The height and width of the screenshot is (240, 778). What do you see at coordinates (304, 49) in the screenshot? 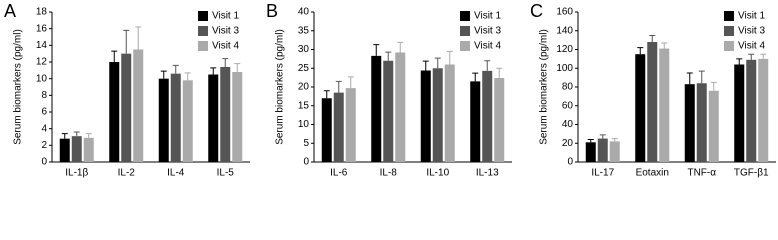
I see `y-tick-label: 30` at bounding box center [304, 49].